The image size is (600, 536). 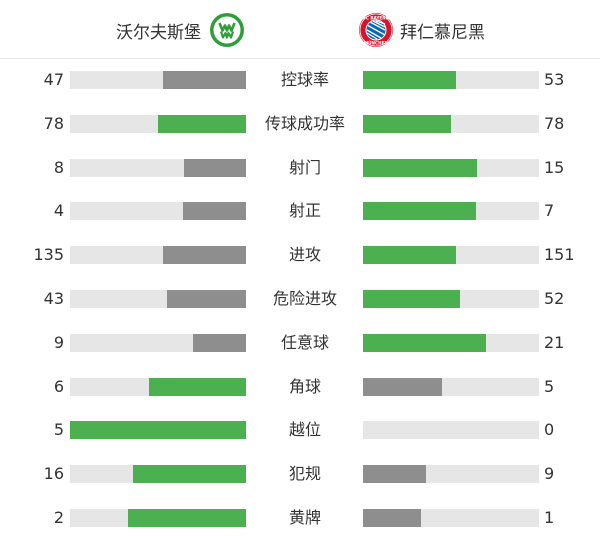 What do you see at coordinates (304, 517) in the screenshot?
I see `stat-label: 黄牌` at bounding box center [304, 517].